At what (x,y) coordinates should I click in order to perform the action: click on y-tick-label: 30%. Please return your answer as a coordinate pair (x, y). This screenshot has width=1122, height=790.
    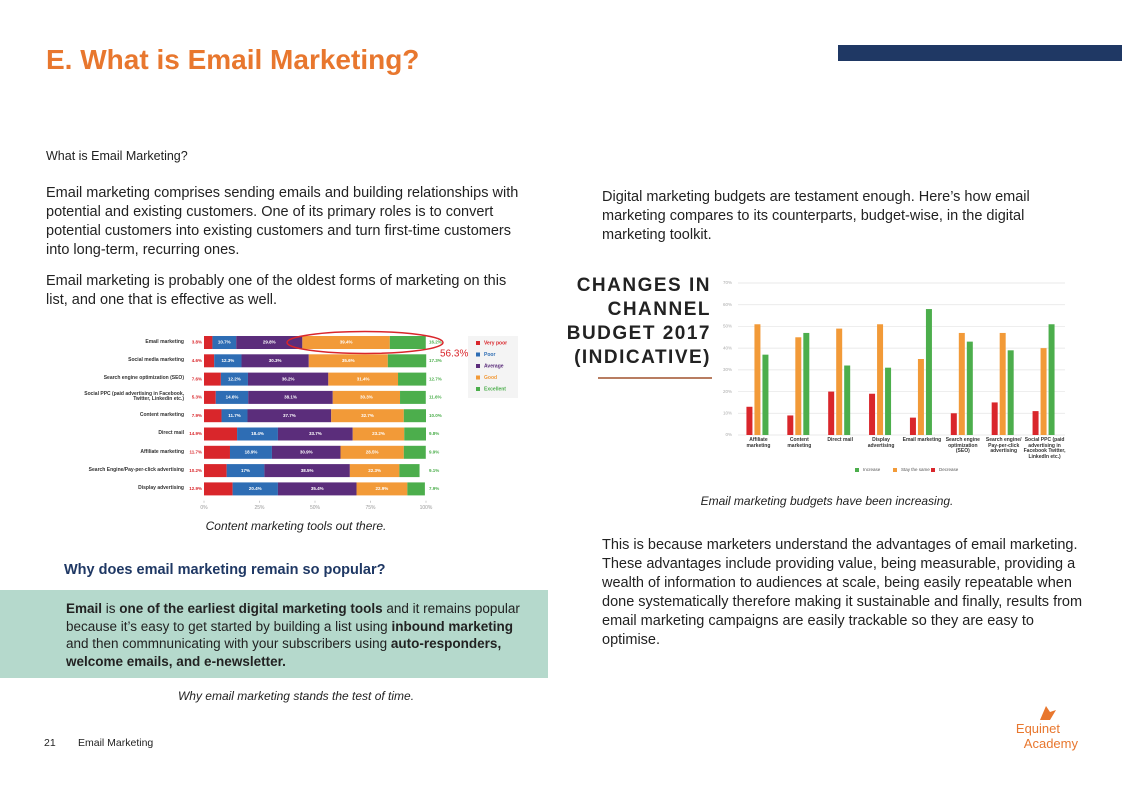
    Looking at the image, I should click on (727, 369).